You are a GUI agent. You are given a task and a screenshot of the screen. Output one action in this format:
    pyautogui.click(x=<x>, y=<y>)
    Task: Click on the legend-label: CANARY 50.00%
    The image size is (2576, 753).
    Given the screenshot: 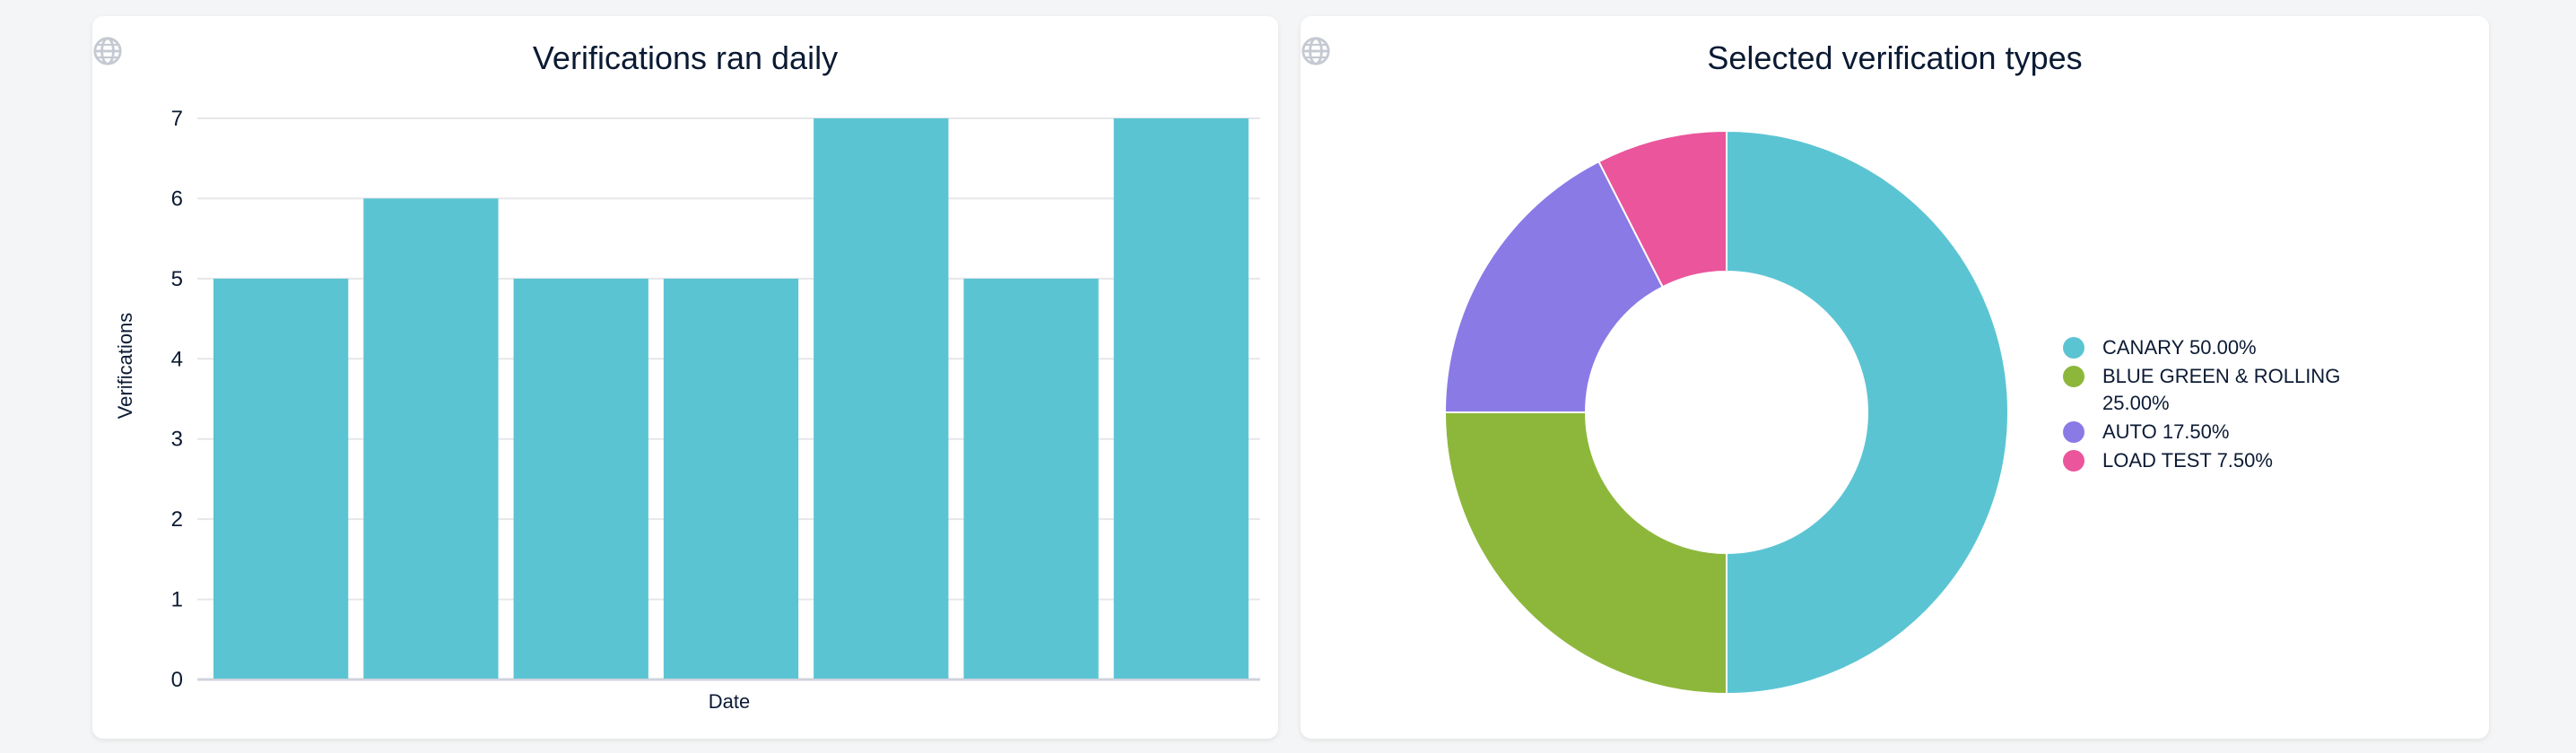 What is the action you would take?
    pyautogui.click(x=2179, y=347)
    